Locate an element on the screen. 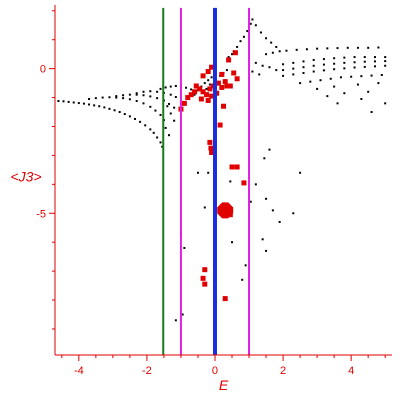 This screenshot has height=400, width=400. data-point-red-large is located at coordinates (225, 210).